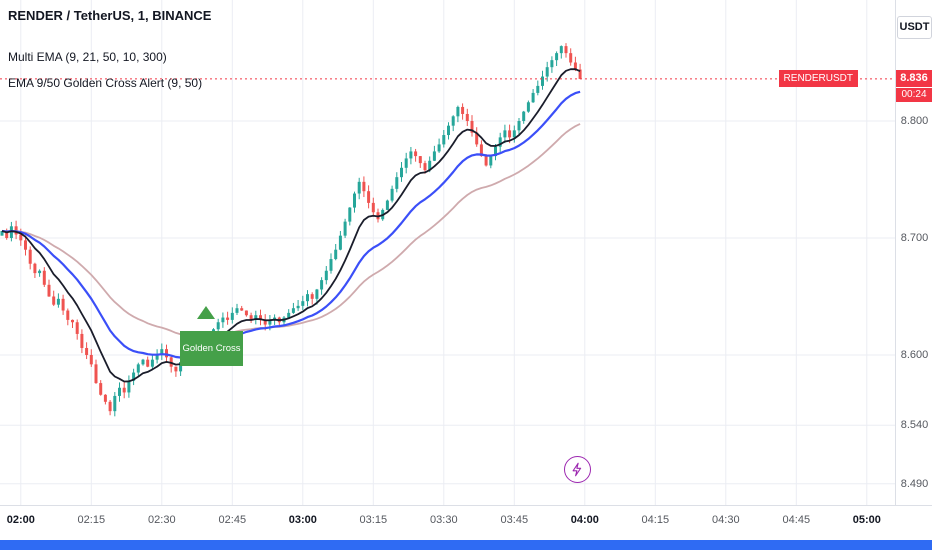  I want to click on price-tick-label: 8.800, so click(914, 121).